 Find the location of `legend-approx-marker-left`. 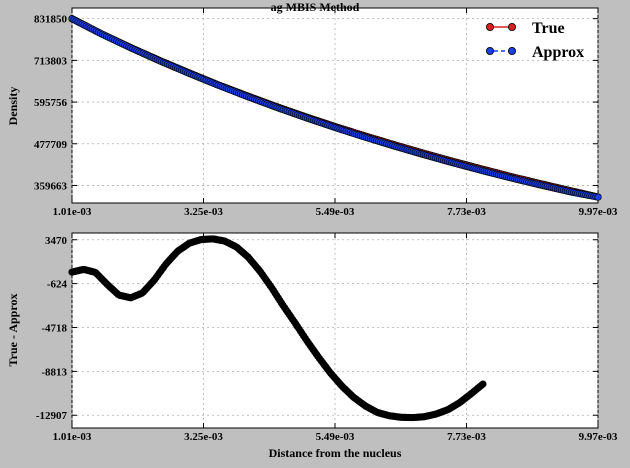

legend-approx-marker-left is located at coordinates (489, 51).